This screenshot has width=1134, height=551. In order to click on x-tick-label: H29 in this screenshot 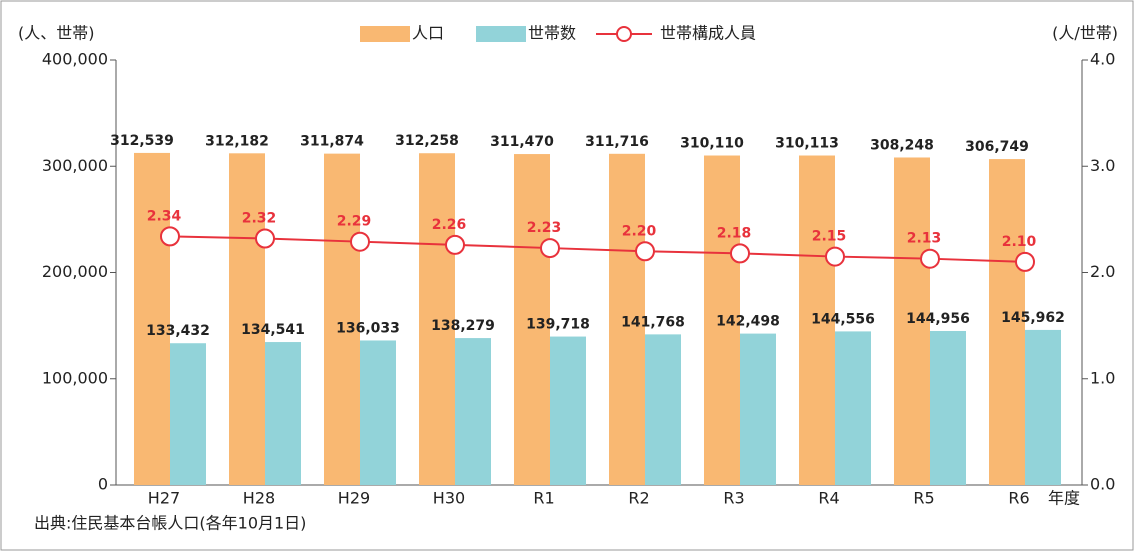, I will do `click(354, 498)`.